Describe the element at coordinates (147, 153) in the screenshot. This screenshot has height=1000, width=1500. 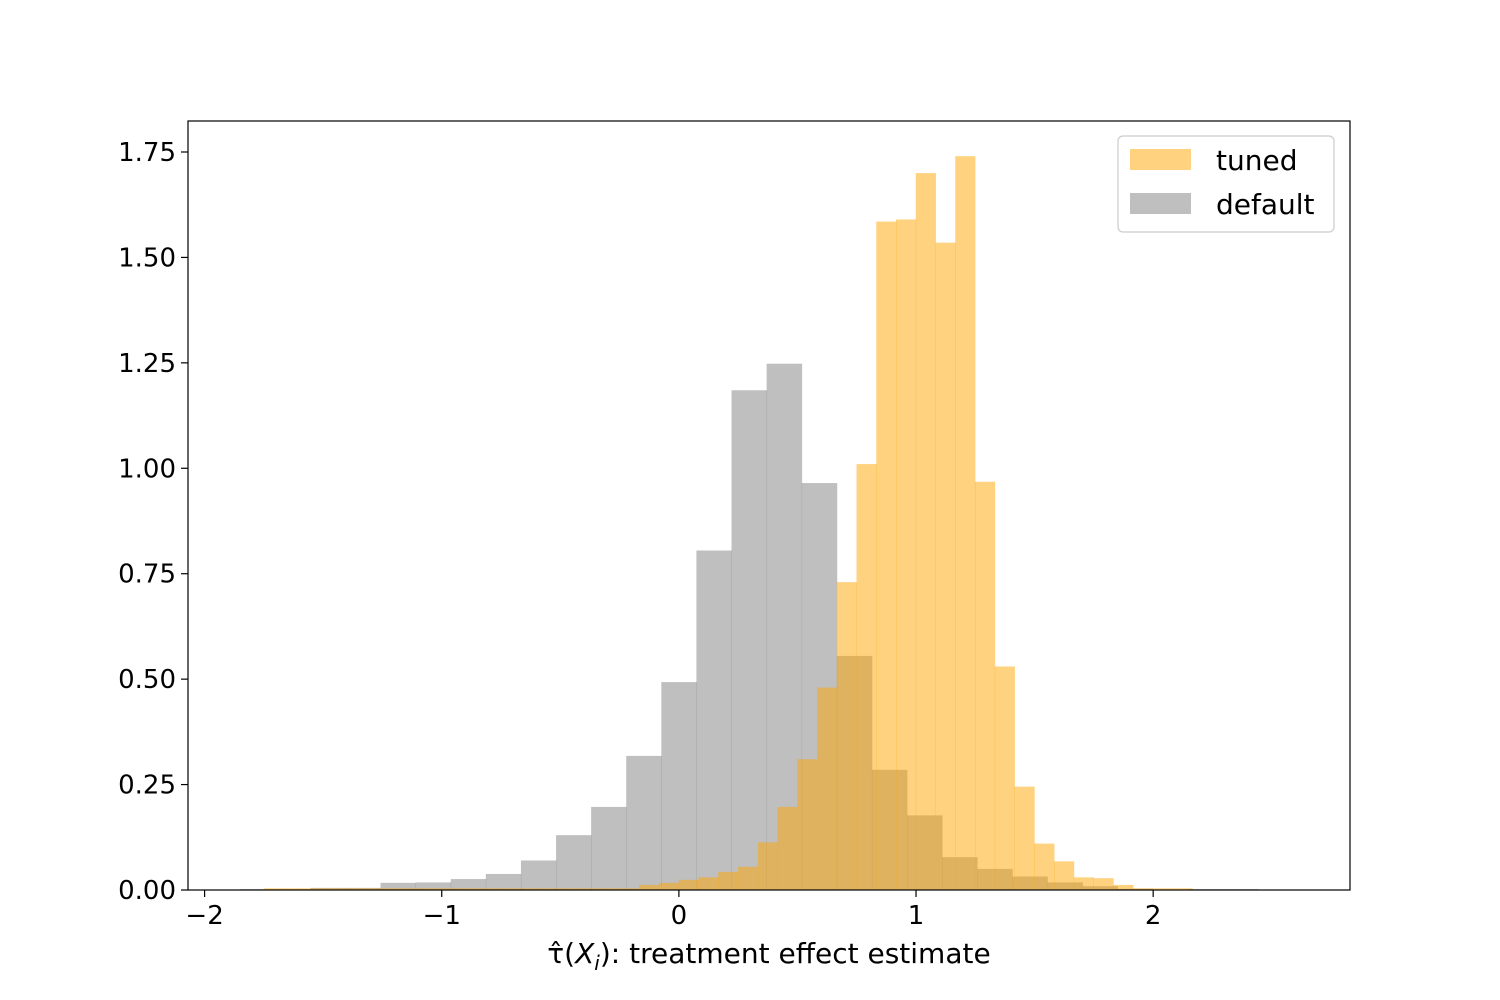
I see `y-tick-label: 1.75` at that location.